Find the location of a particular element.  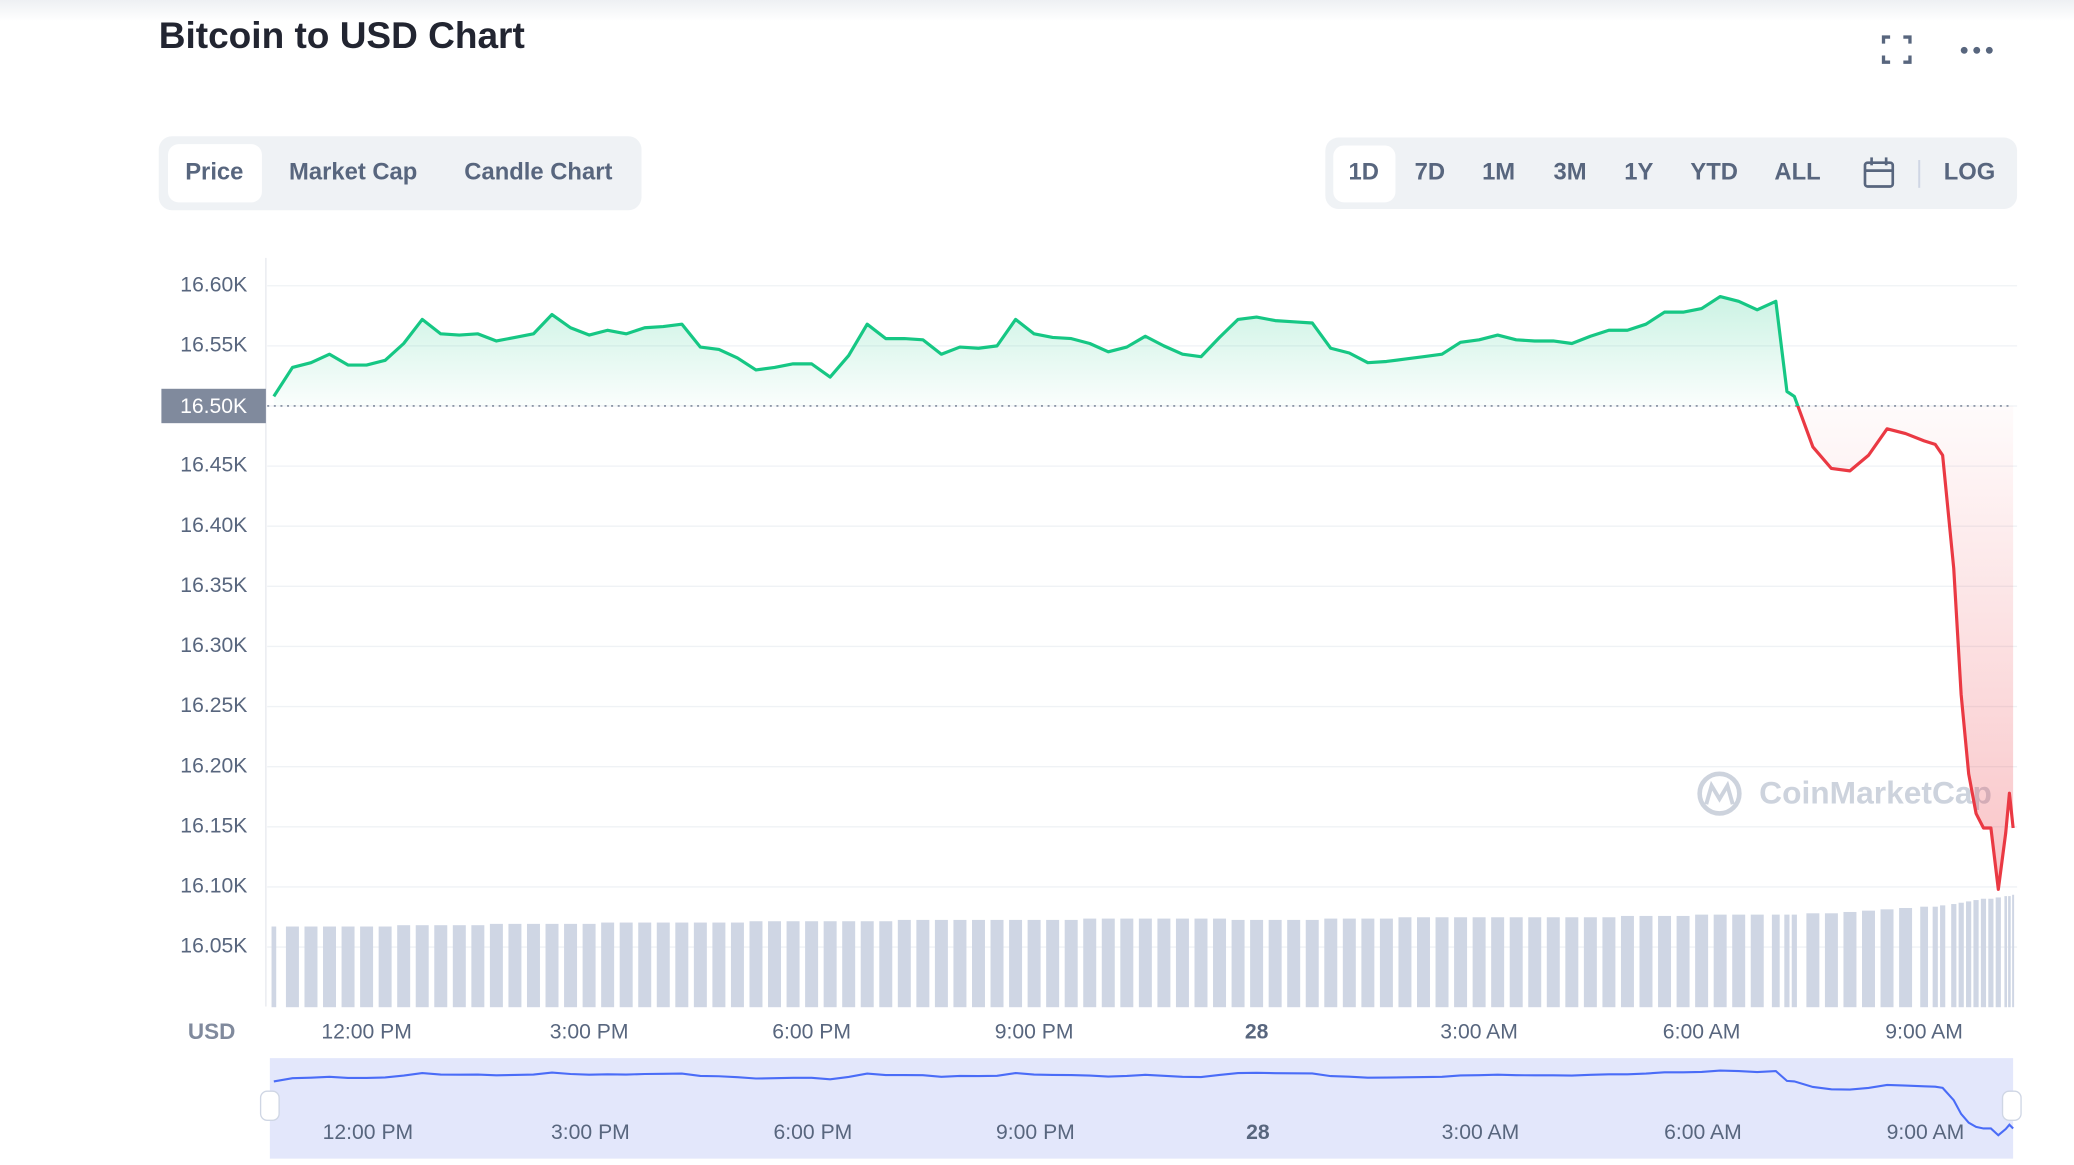

range-button: YTD is located at coordinates (1714, 172).